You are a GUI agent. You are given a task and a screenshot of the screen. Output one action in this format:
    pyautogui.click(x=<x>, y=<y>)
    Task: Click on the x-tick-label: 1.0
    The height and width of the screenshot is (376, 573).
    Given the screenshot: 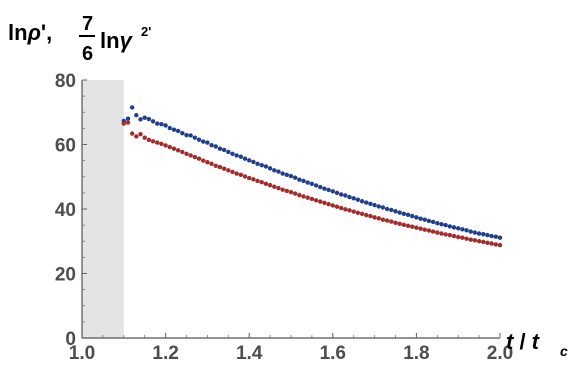 What is the action you would take?
    pyautogui.click(x=82, y=353)
    